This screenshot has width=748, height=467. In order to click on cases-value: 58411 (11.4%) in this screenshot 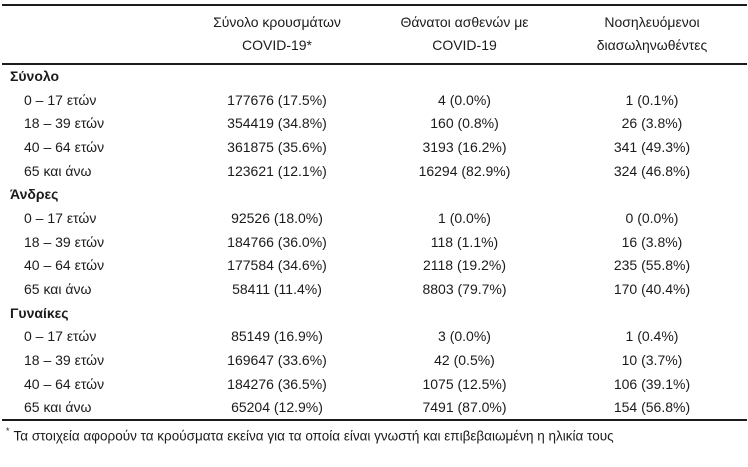, I will do `click(277, 289)`.